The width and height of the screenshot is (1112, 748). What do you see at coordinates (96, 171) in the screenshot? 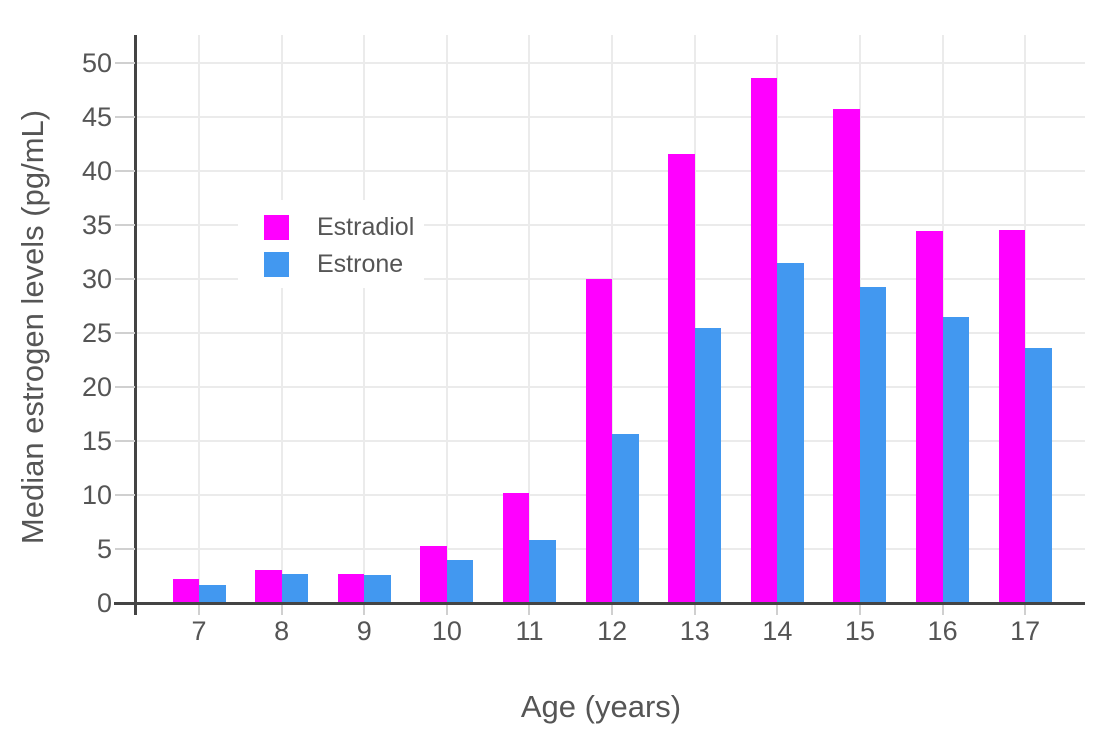
I see `y-tick-label-40: 40` at bounding box center [96, 171].